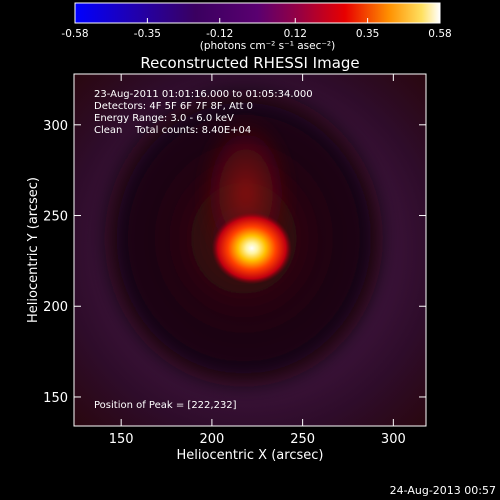 This screenshot has height=500, width=500. What do you see at coordinates (74, 34) in the screenshot?
I see `colorbar-tick-label: -0.58` at bounding box center [74, 34].